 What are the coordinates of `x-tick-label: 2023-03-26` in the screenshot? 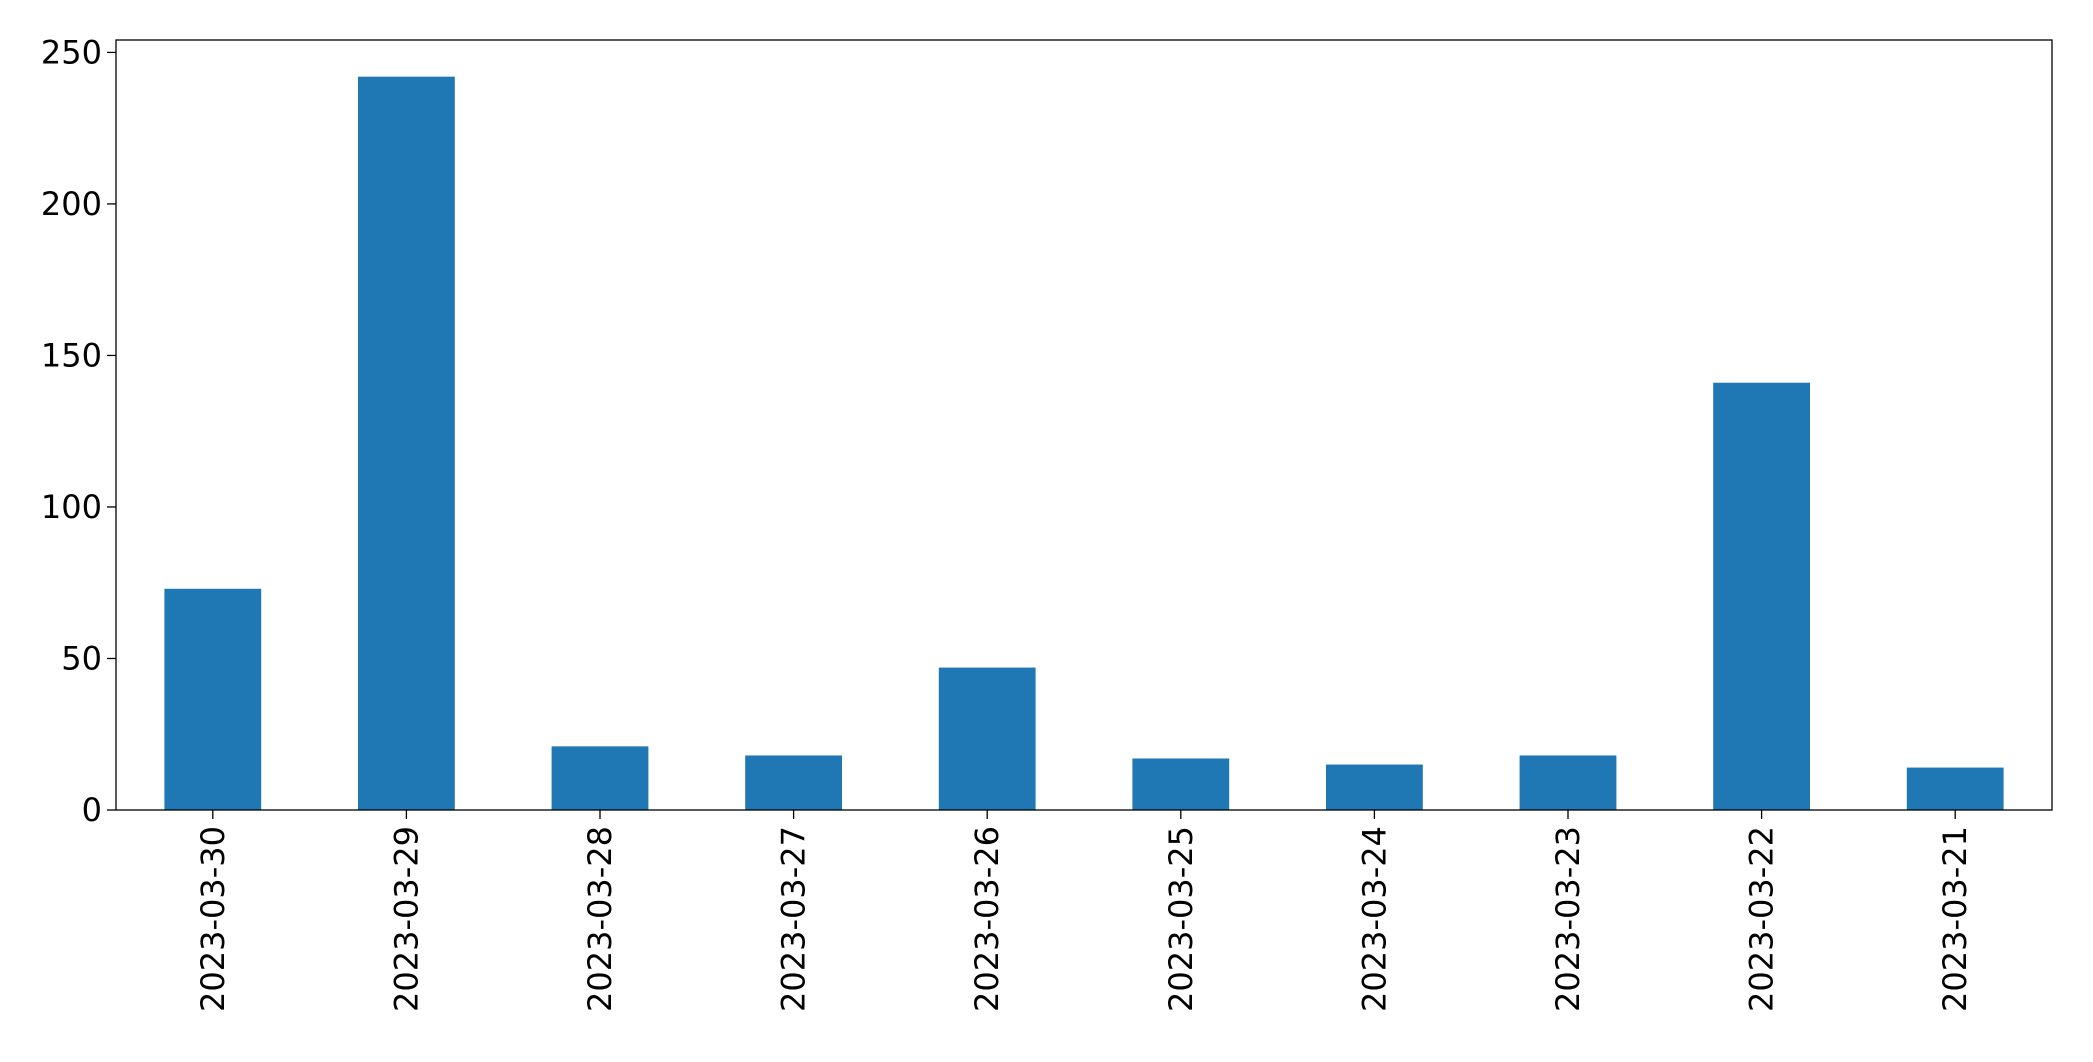 It's located at (987, 919).